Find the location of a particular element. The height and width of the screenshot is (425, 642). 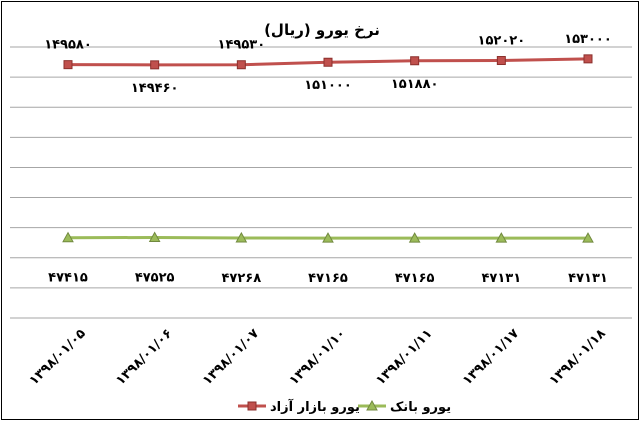

x-tick-label: ۱۳۹۸/۰۱/۱۱ is located at coordinates (404, 357).